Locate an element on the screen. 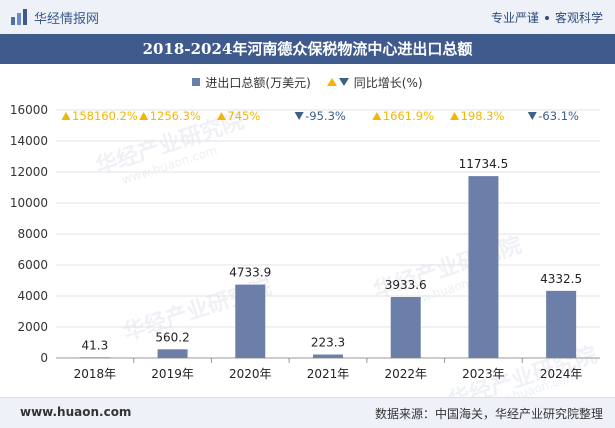 The image size is (615, 428). growth-value-label: 158160.2% is located at coordinates (105, 116).